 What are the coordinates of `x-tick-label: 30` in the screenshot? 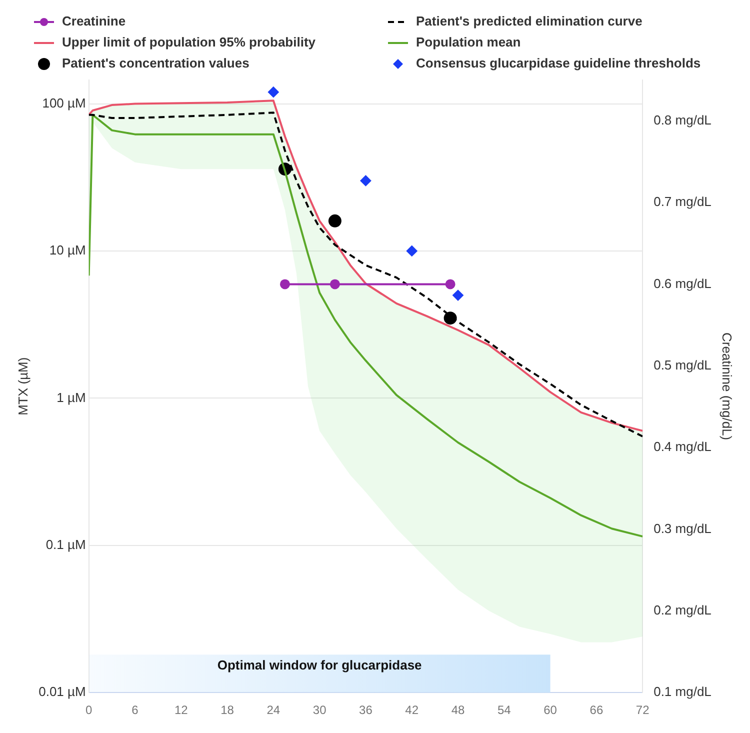 It's located at (319, 710).